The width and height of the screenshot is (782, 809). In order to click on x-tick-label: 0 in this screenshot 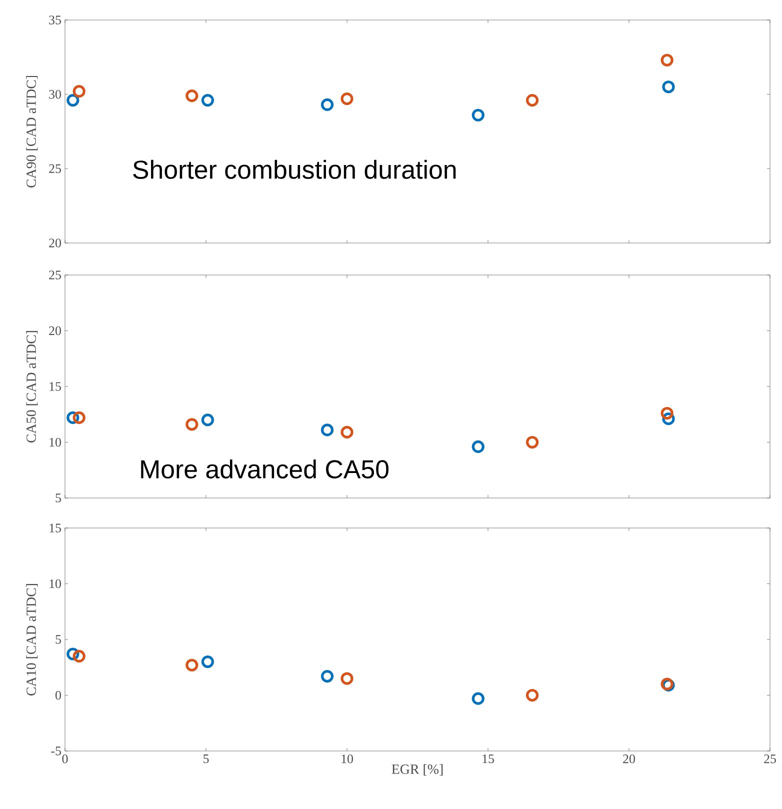, I will do `click(65, 759)`.